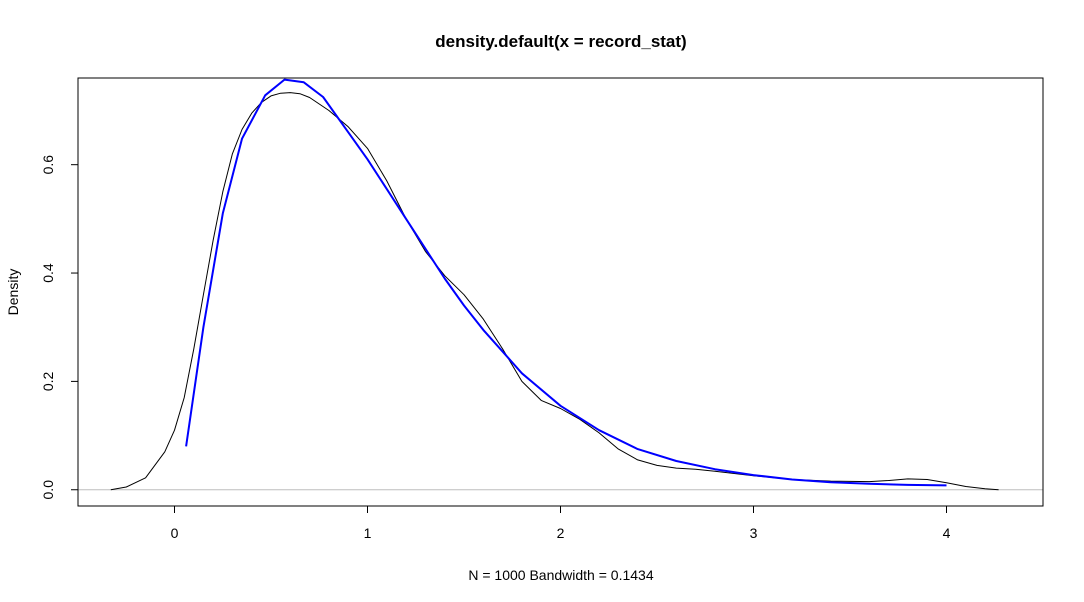  I want to click on x-axis: 0 1 2 3 4, so click(561, 523).